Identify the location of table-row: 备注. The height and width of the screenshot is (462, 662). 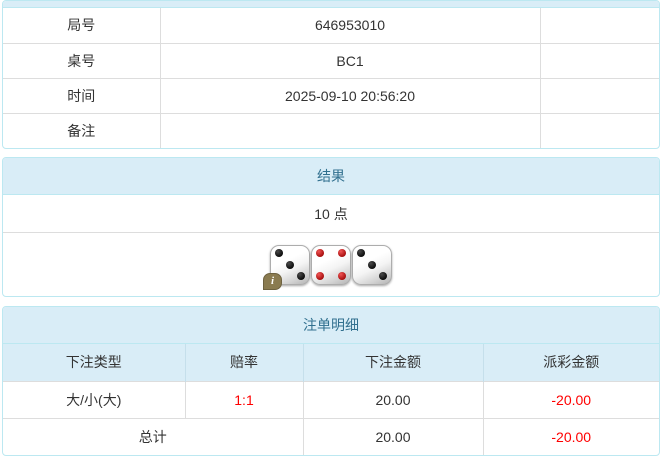
(331, 130).